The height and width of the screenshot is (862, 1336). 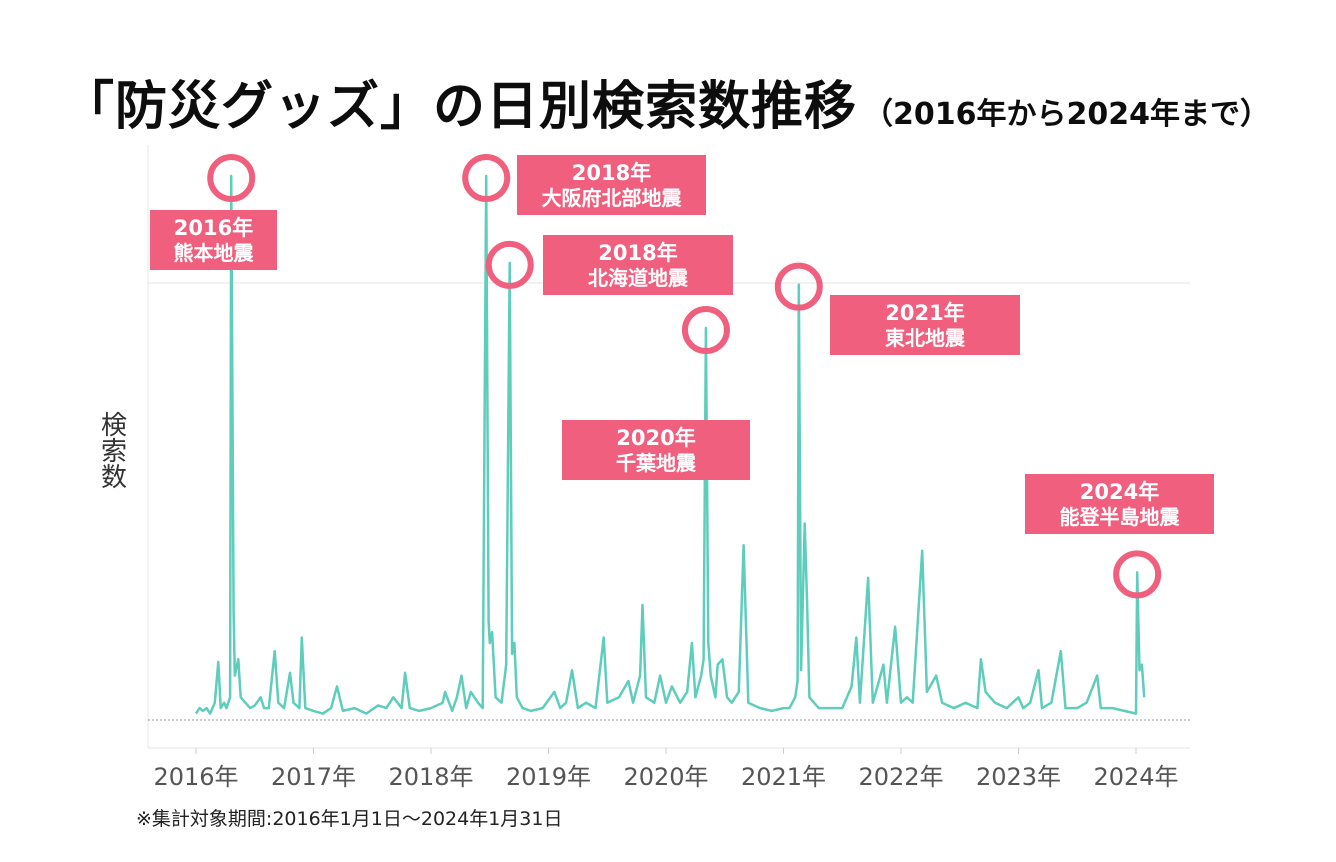 I want to click on x-tick-label: 2020年, so click(x=665, y=777).